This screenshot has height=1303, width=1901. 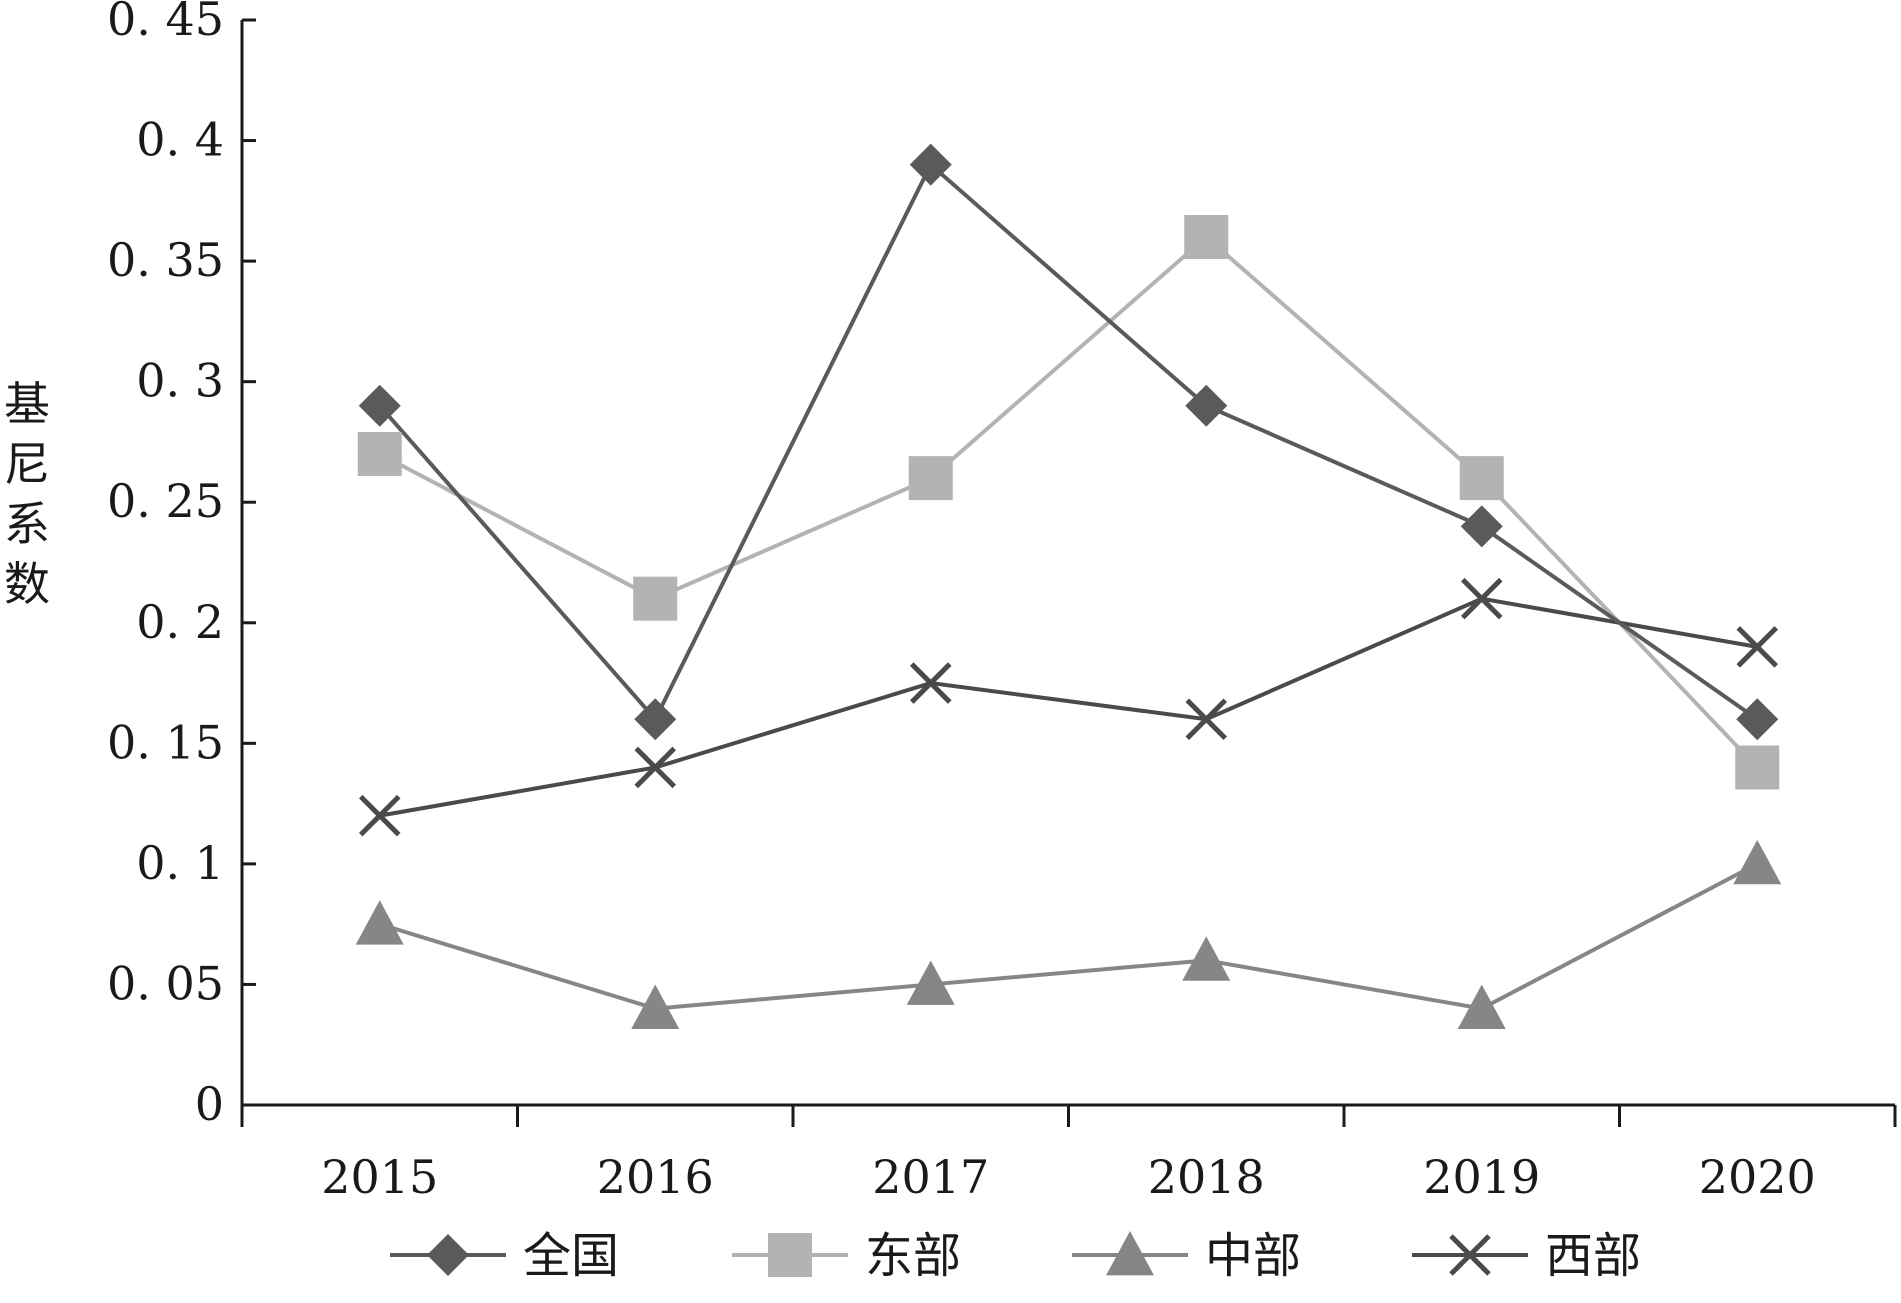 What do you see at coordinates (571, 1256) in the screenshot?
I see `legend-label: 全国` at bounding box center [571, 1256].